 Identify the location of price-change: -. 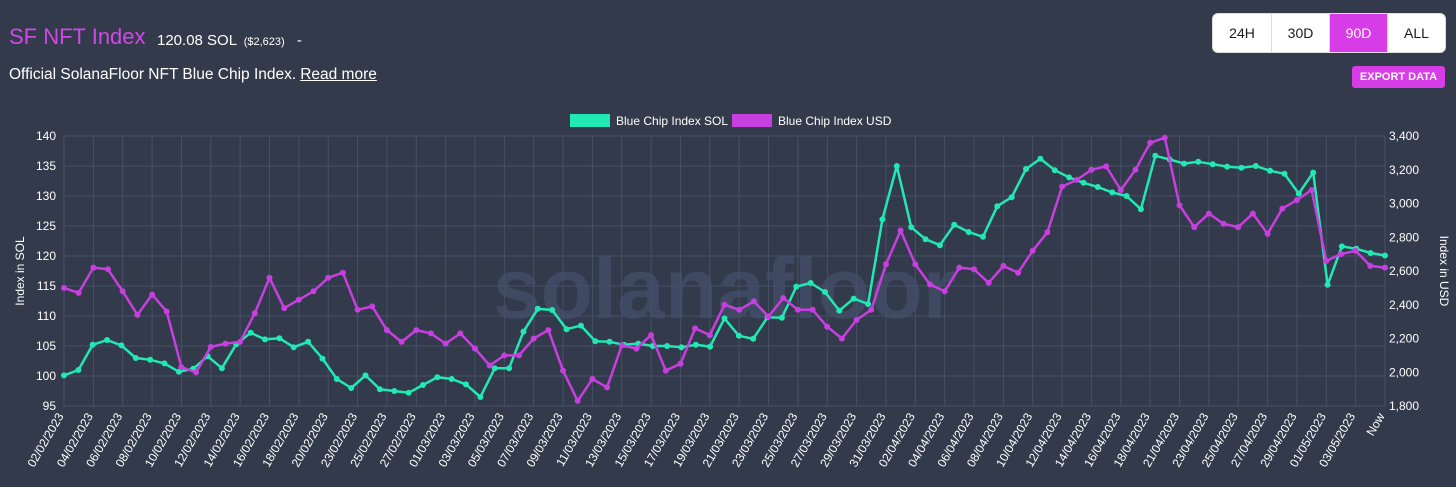
(299, 40).